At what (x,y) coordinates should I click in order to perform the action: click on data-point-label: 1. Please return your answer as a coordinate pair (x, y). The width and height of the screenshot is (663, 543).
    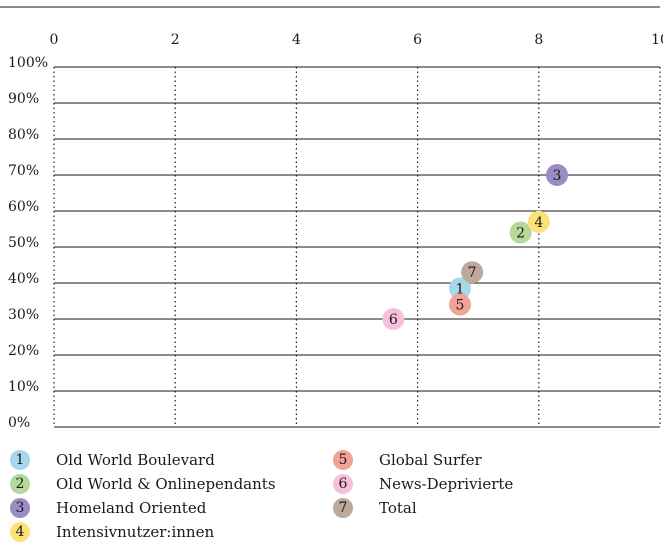
    Looking at the image, I should click on (460, 289).